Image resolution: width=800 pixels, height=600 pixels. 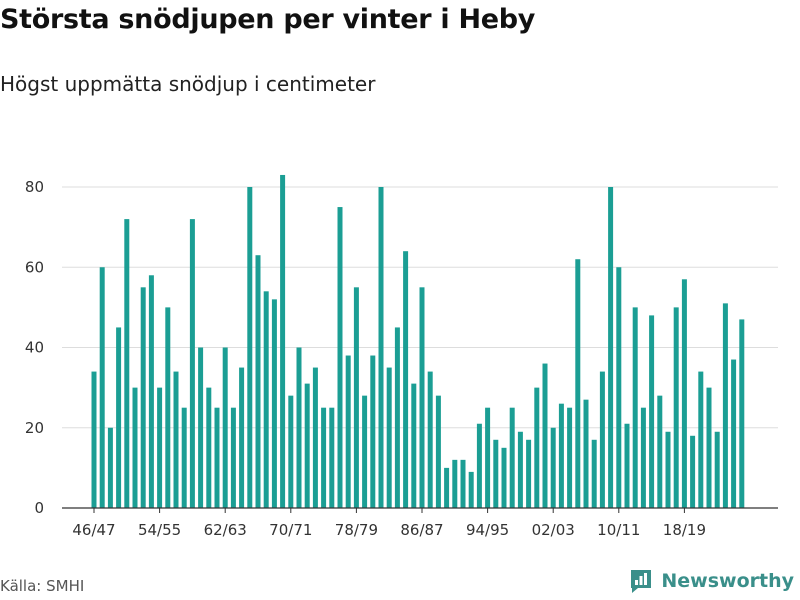 I want to click on brand-name: Newsworthy, so click(x=727, y=581).